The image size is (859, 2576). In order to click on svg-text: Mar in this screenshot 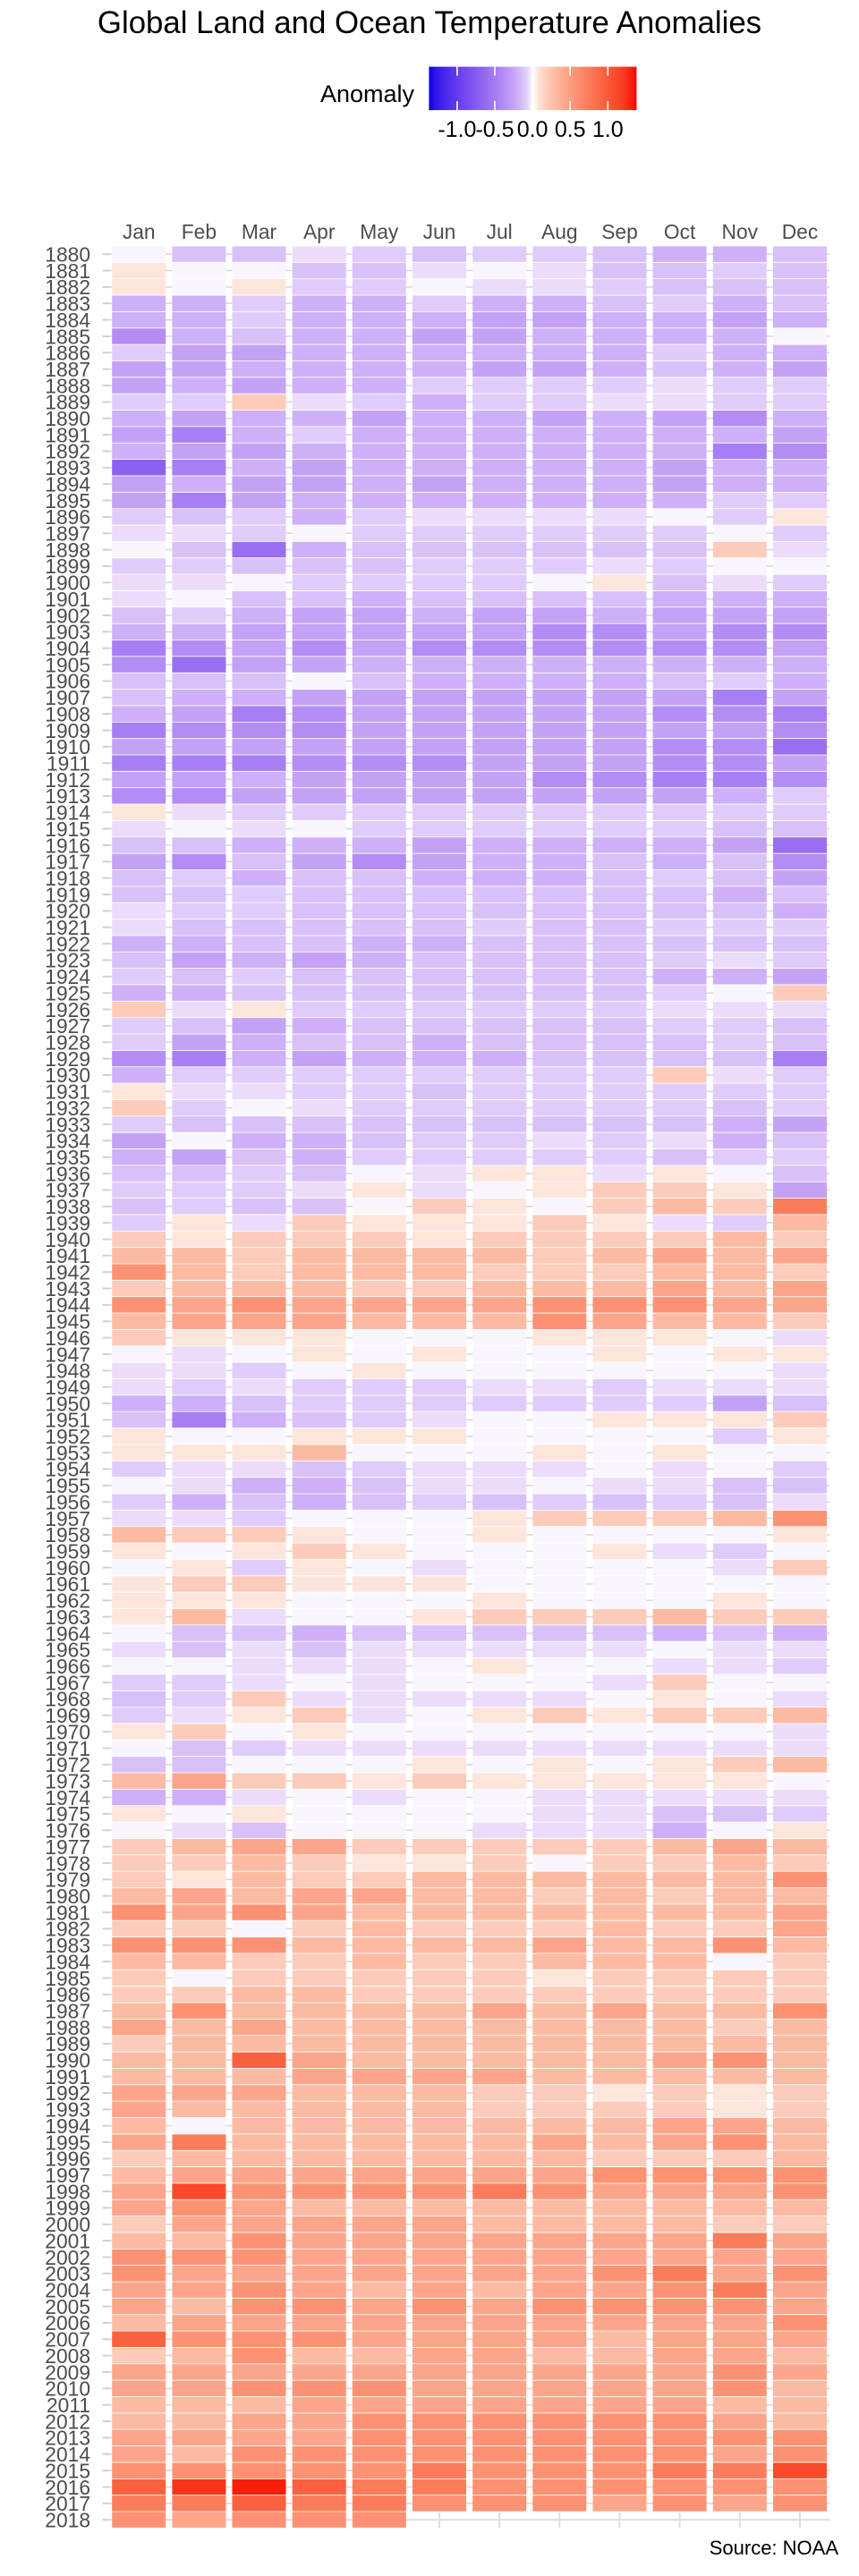, I will do `click(259, 231)`.